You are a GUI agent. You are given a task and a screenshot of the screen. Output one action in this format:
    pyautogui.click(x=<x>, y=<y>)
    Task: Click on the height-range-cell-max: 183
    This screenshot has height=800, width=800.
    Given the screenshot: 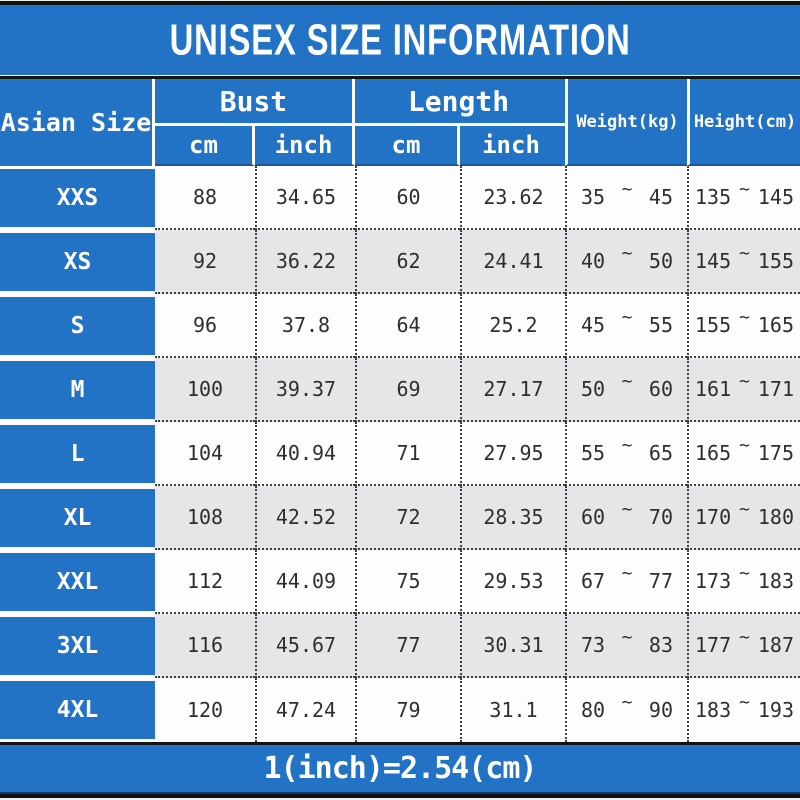 What is the action you would take?
    pyautogui.click(x=775, y=581)
    